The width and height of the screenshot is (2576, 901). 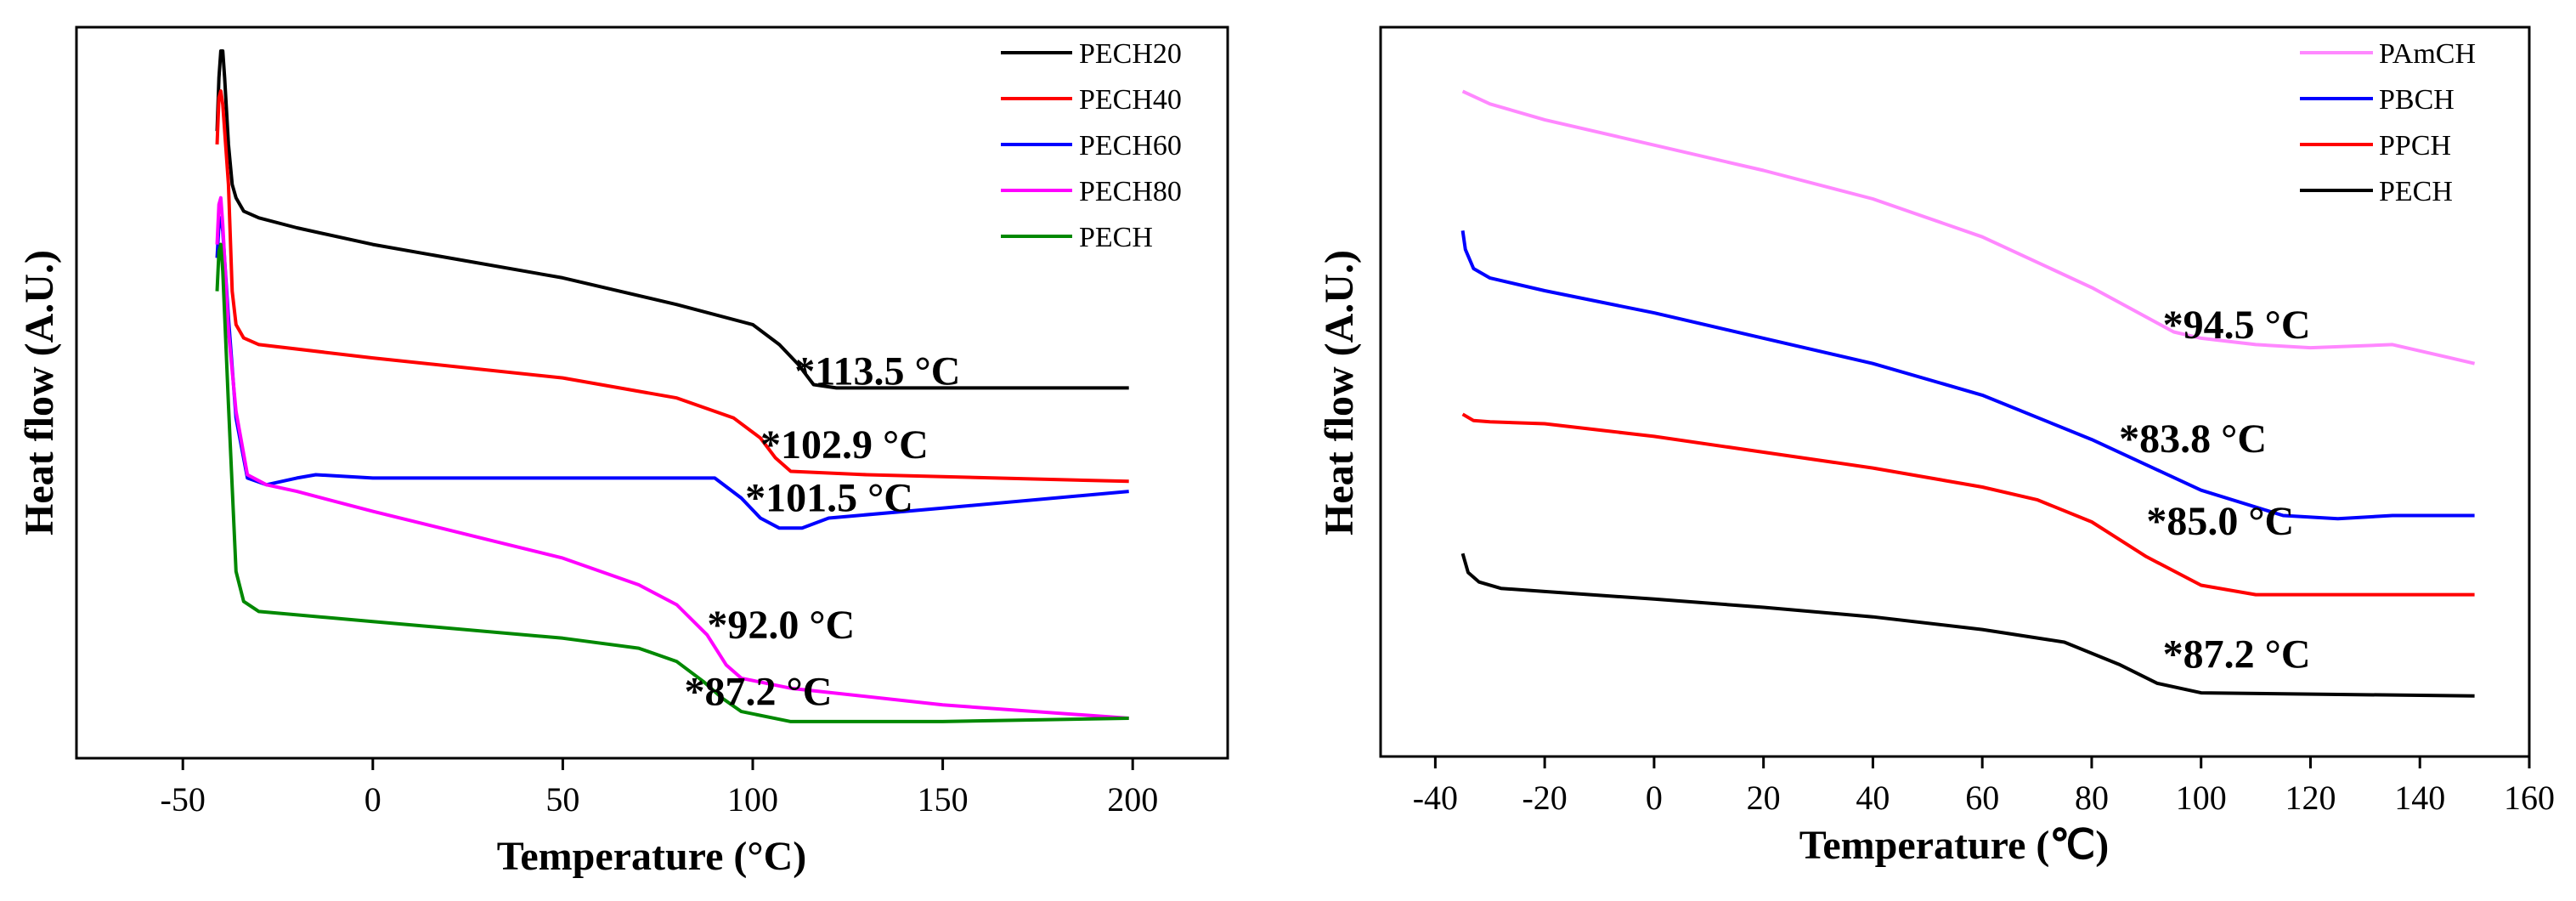 I want to click on series-line-ppch, so click(x=1968, y=504).